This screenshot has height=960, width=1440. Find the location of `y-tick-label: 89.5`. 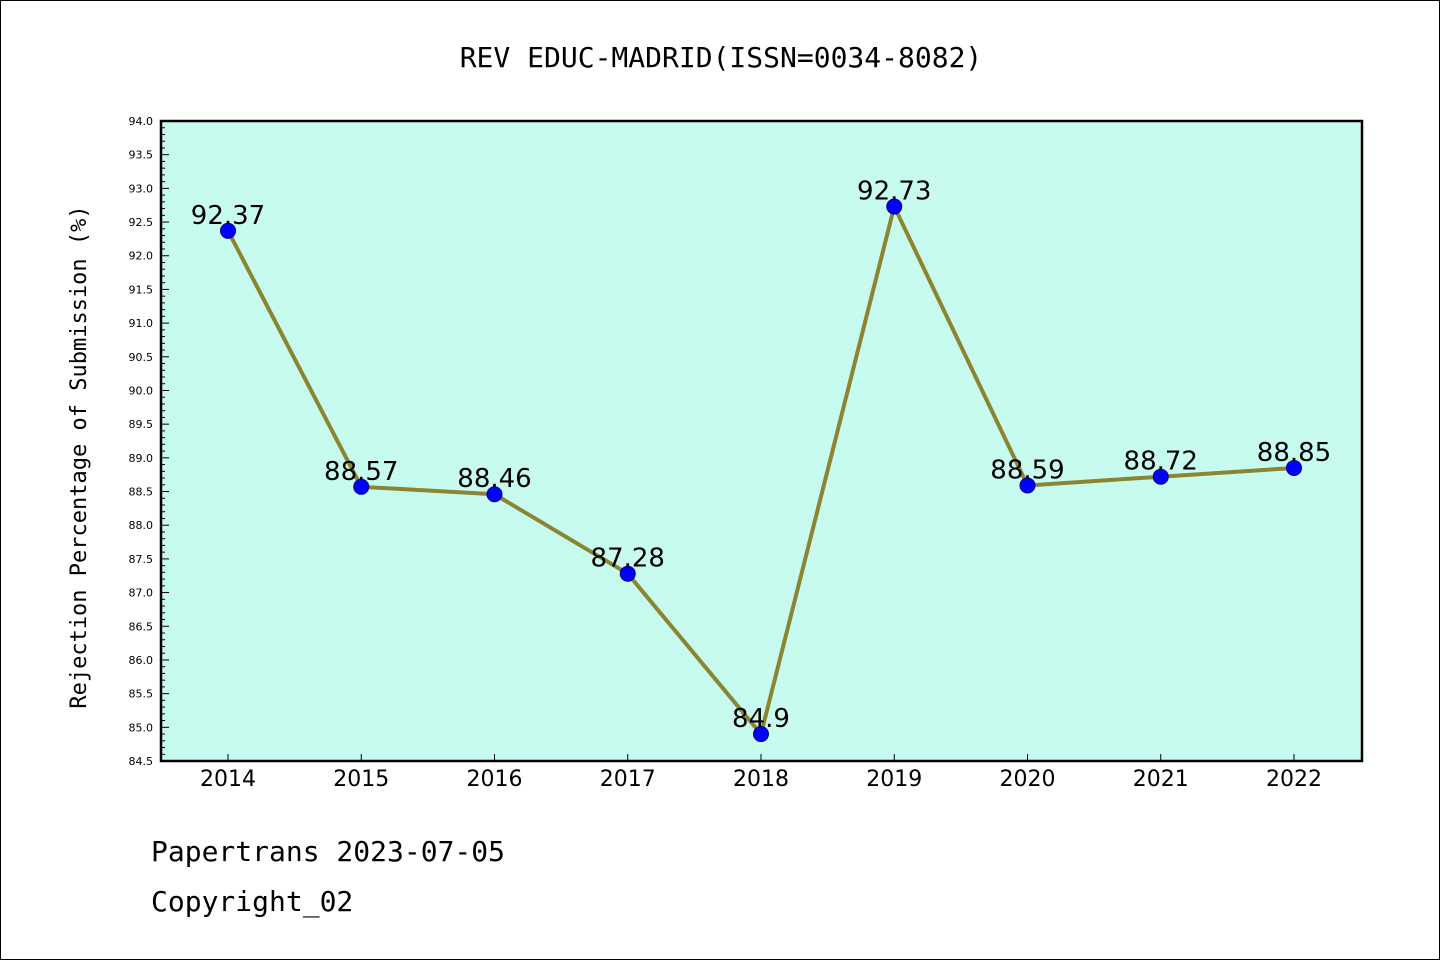

y-tick-label: 89.5 is located at coordinates (141, 424).